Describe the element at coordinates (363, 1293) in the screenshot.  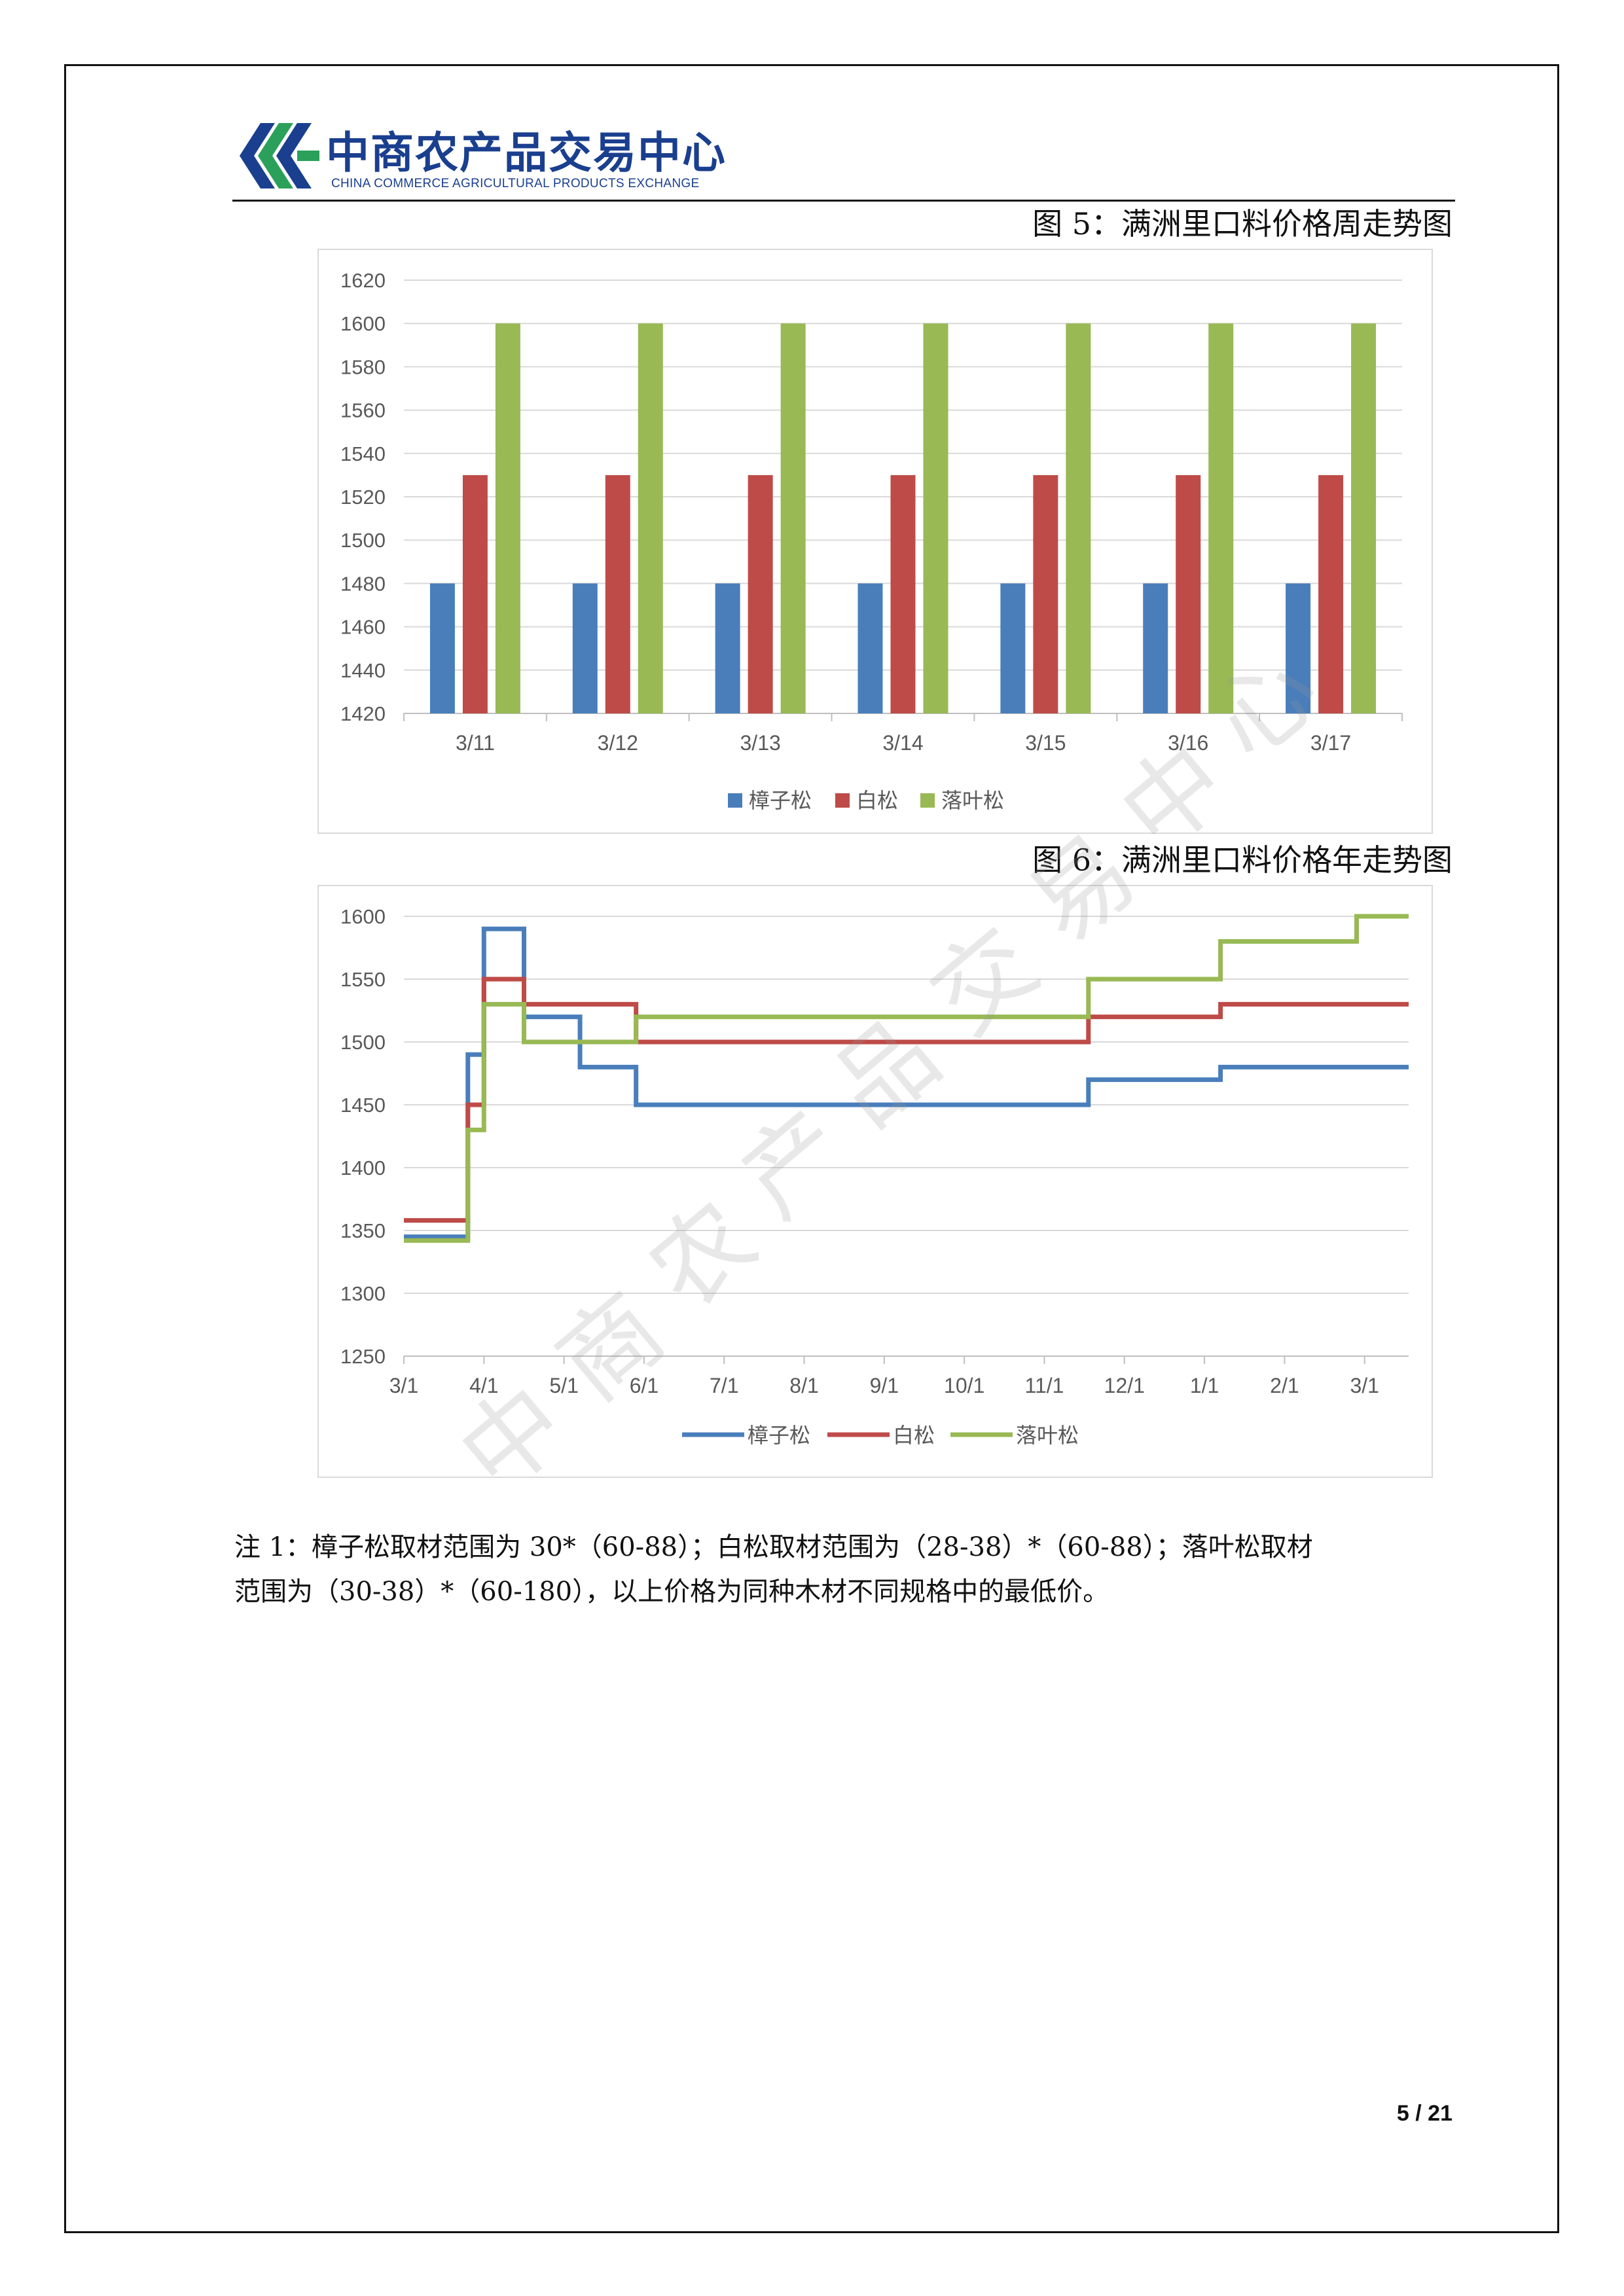
I see `y-tick-label: 1300` at that location.